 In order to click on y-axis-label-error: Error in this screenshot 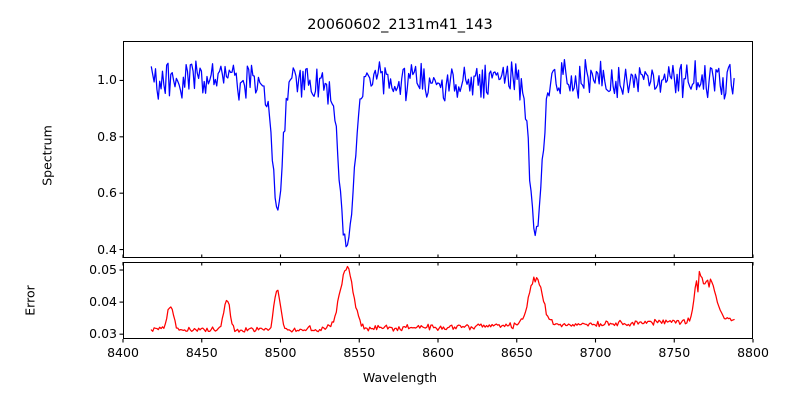, I will do `click(30, 300)`.